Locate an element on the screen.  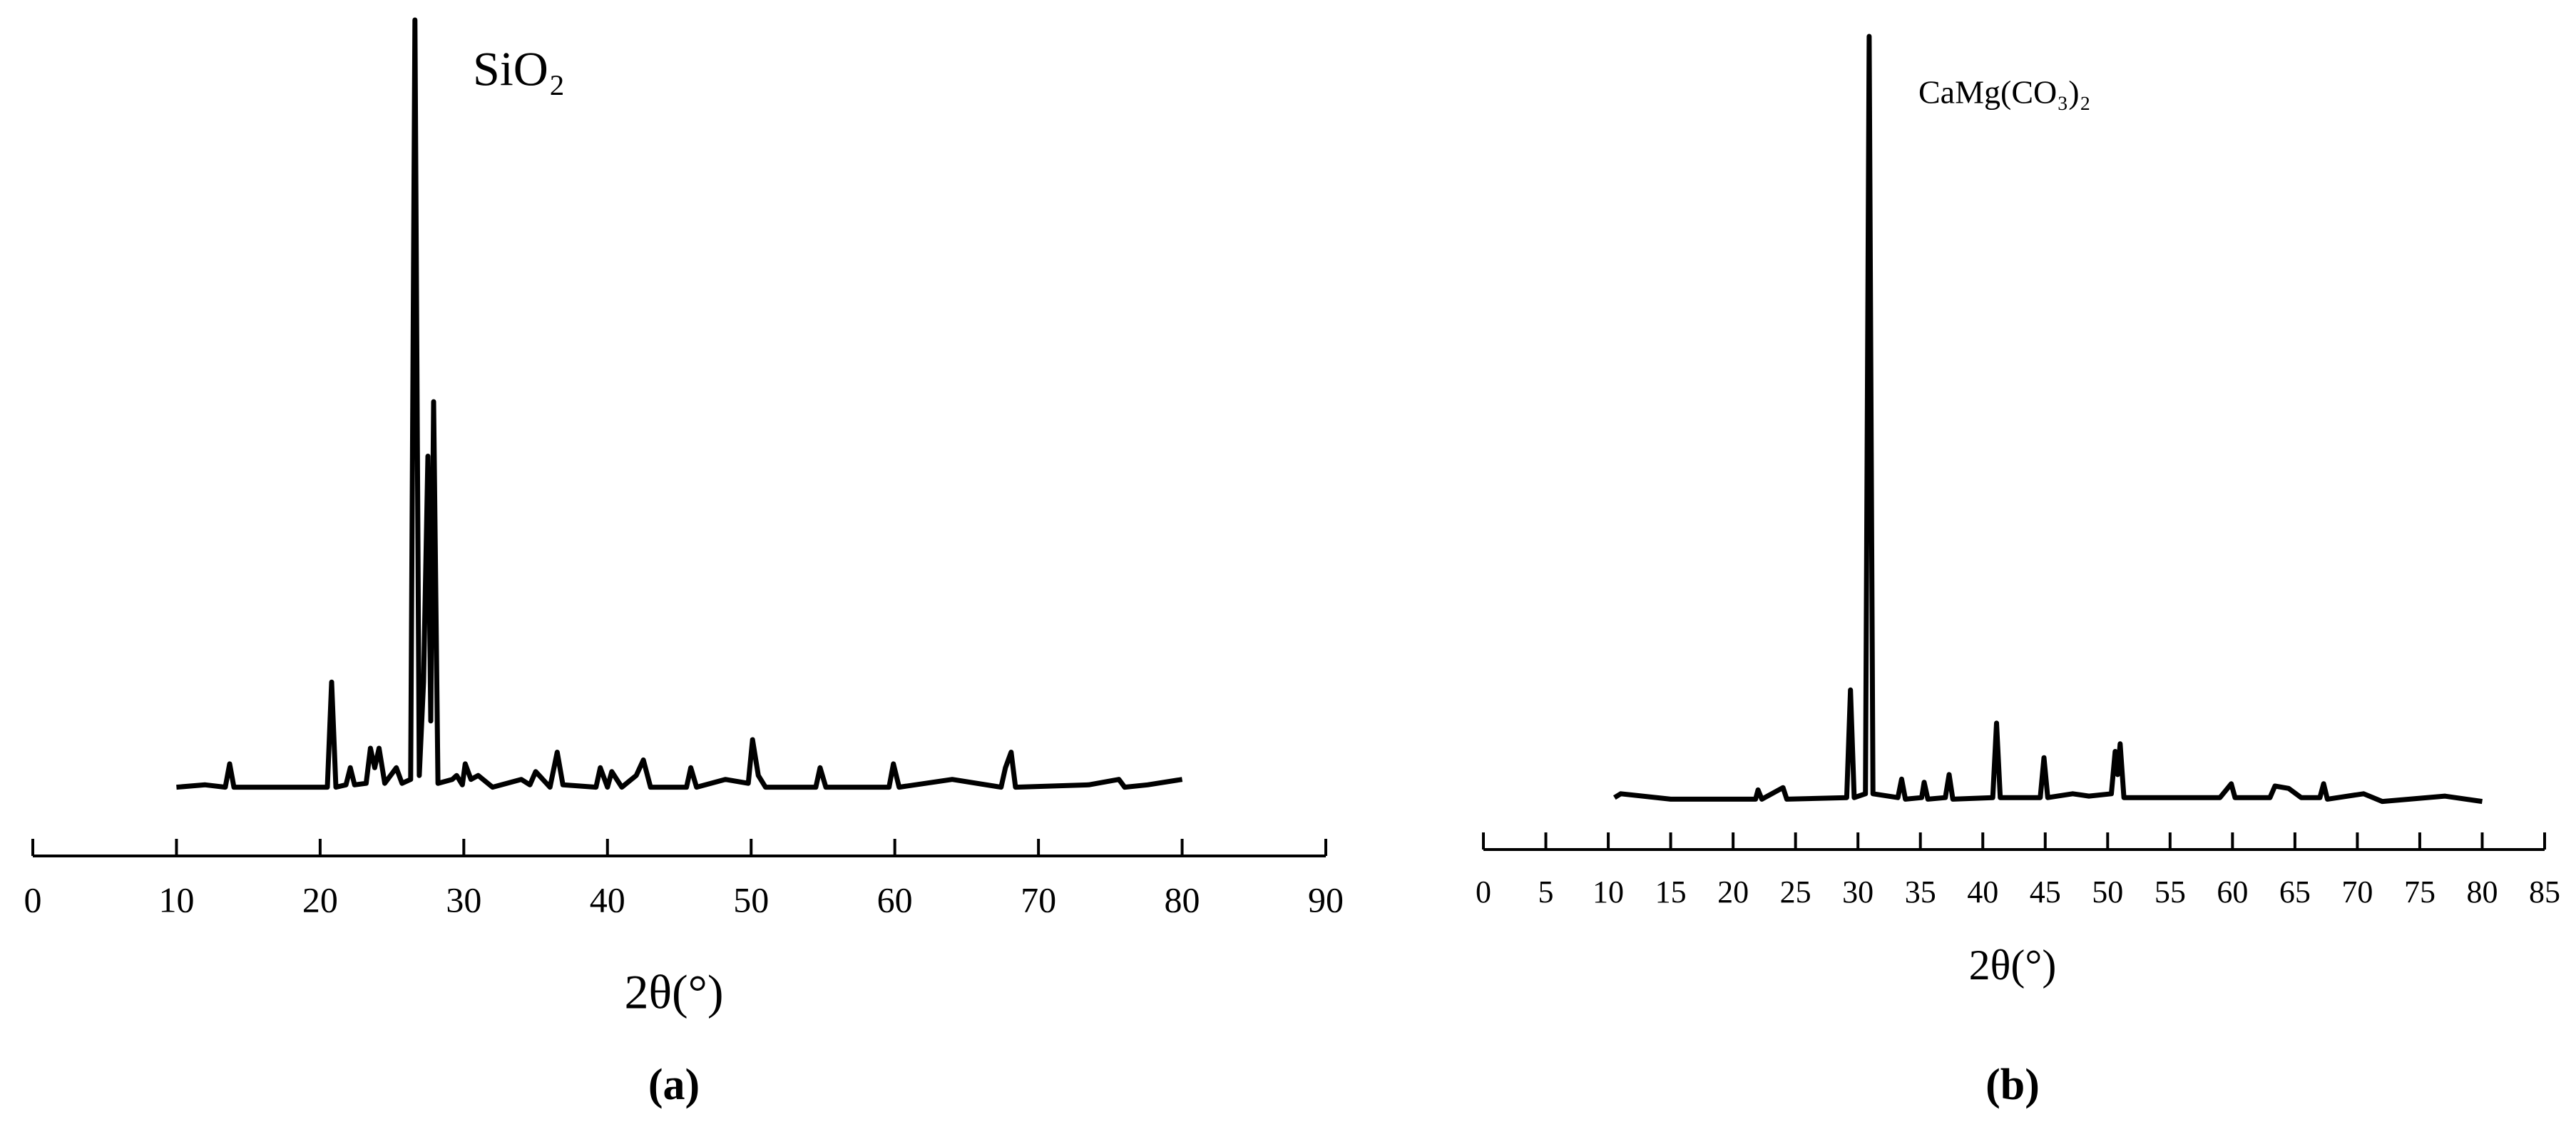
x-tick-label: 55 is located at coordinates (2170, 892).